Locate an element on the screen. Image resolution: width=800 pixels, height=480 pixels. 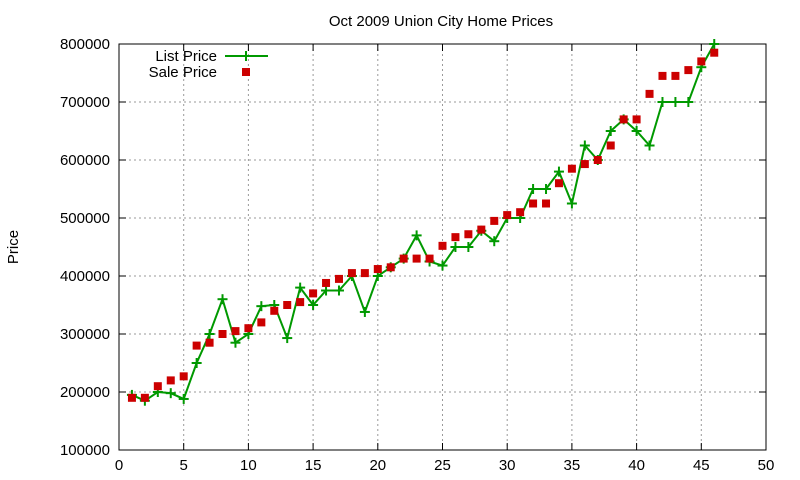
x-tick-label: 25 is located at coordinates (442, 465).